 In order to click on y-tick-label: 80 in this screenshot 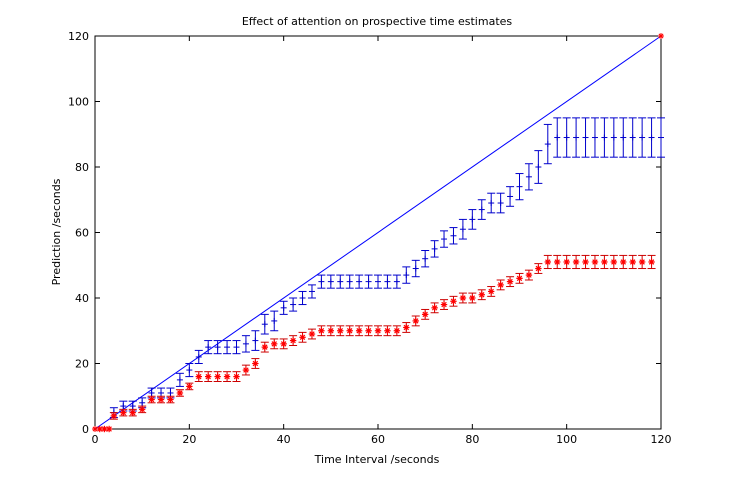, I will do `click(82, 167)`.